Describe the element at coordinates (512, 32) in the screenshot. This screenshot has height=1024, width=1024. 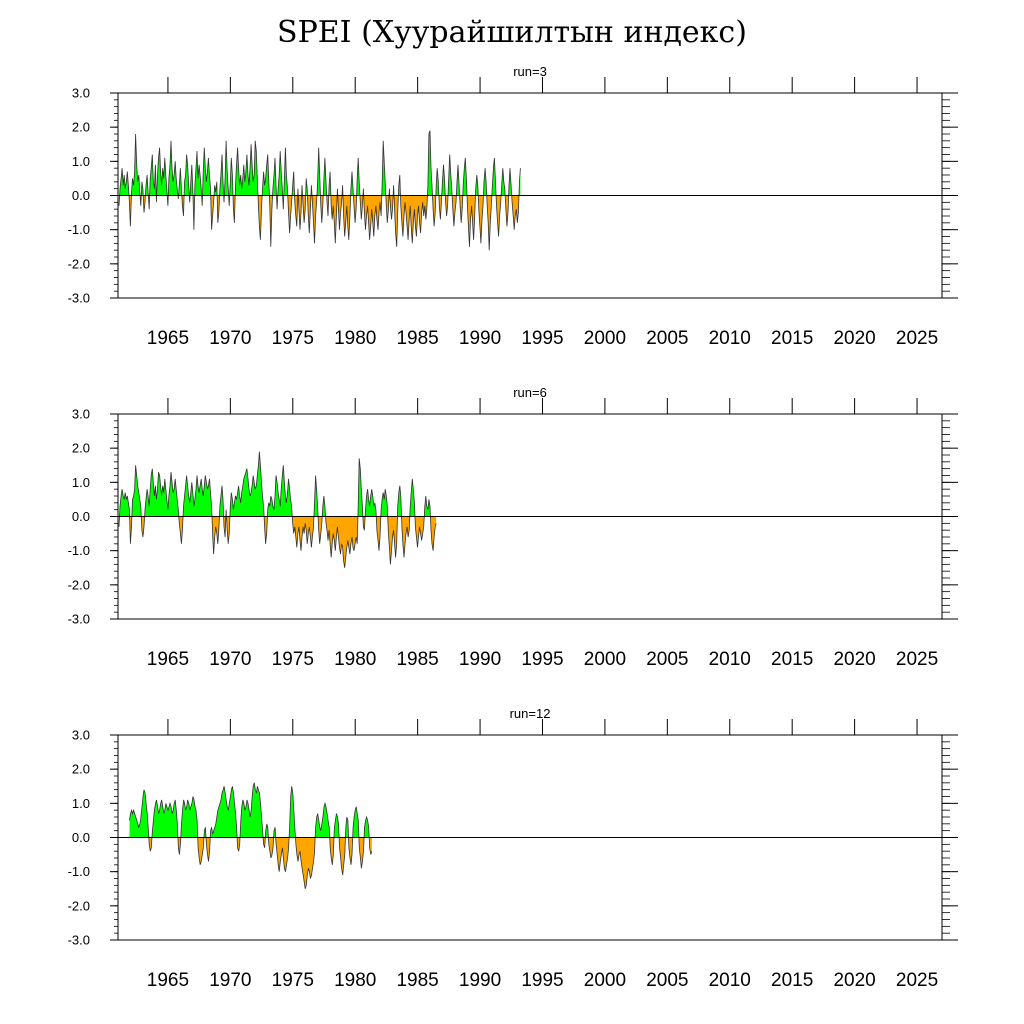
I see `figure-title: SPEI (Хуурайшилтын индекс)` at that location.